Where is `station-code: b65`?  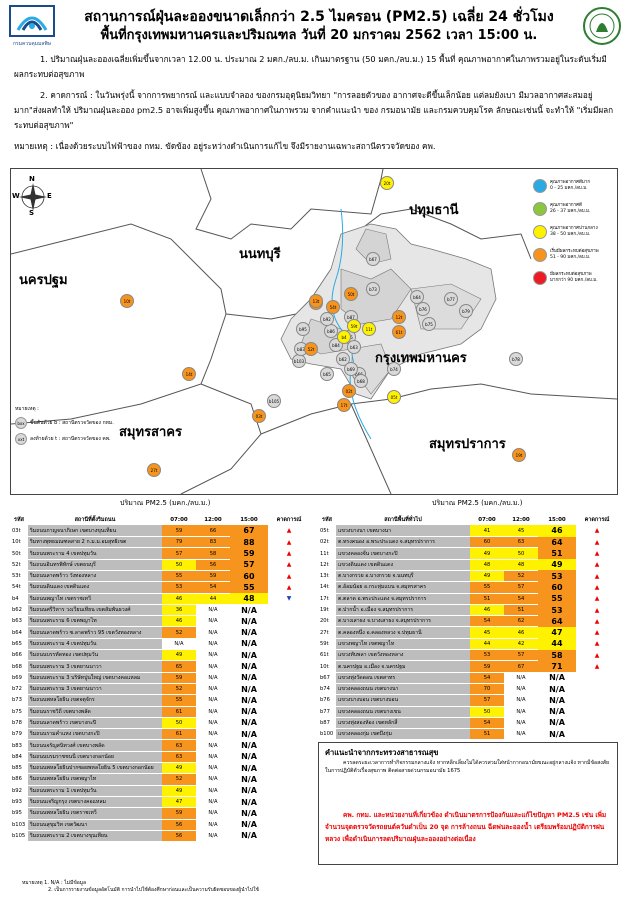 station-code: b65 is located at coordinates (17, 643).